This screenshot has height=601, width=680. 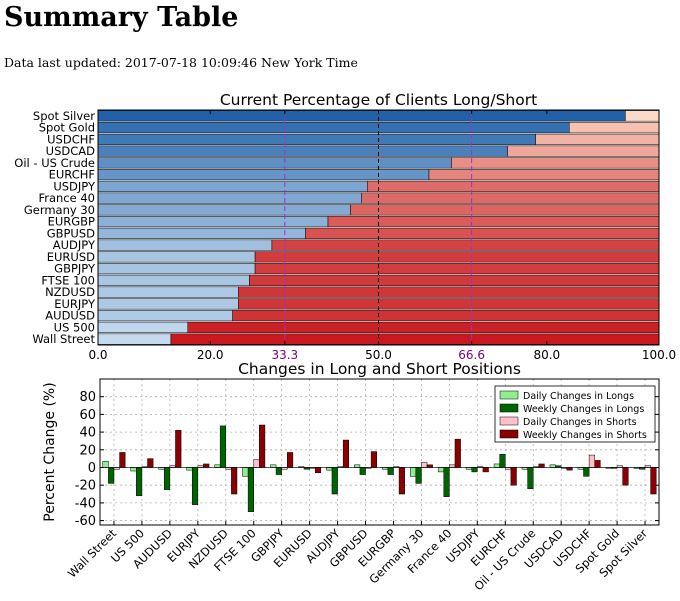 What do you see at coordinates (50, 451) in the screenshot?
I see `y-axis-label: Percent Change (%)` at bounding box center [50, 451].